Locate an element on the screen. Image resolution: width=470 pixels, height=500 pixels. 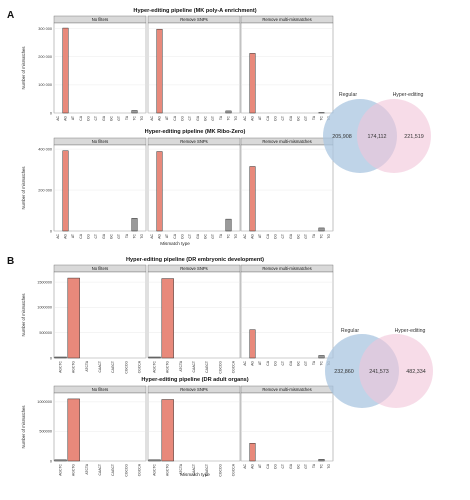
x-tick-label: CG is located at coordinates (183, 236).